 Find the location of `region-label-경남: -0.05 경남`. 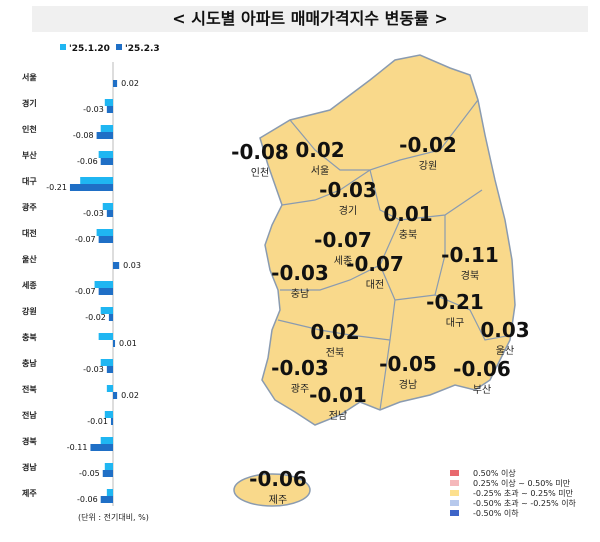

region-label-경남: -0.05 경남 is located at coordinates (408, 371).